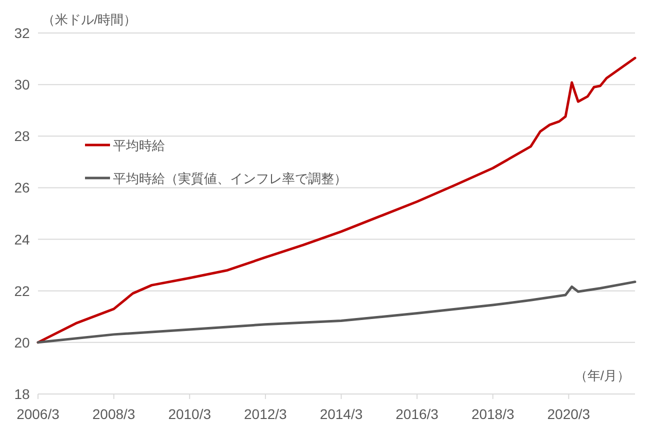 This screenshot has height=437, width=650. What do you see at coordinates (341, 414) in the screenshot?
I see `x-tick-label: 2014/3` at bounding box center [341, 414].